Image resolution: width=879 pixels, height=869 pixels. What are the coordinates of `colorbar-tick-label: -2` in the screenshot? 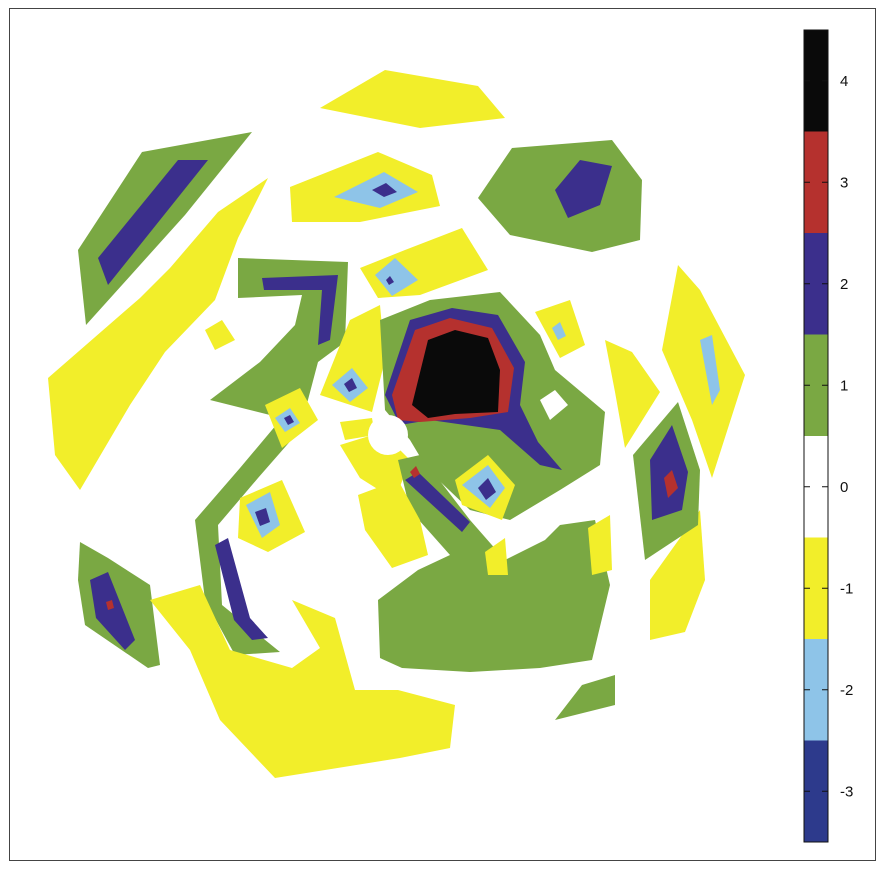 It's located at (846, 690).